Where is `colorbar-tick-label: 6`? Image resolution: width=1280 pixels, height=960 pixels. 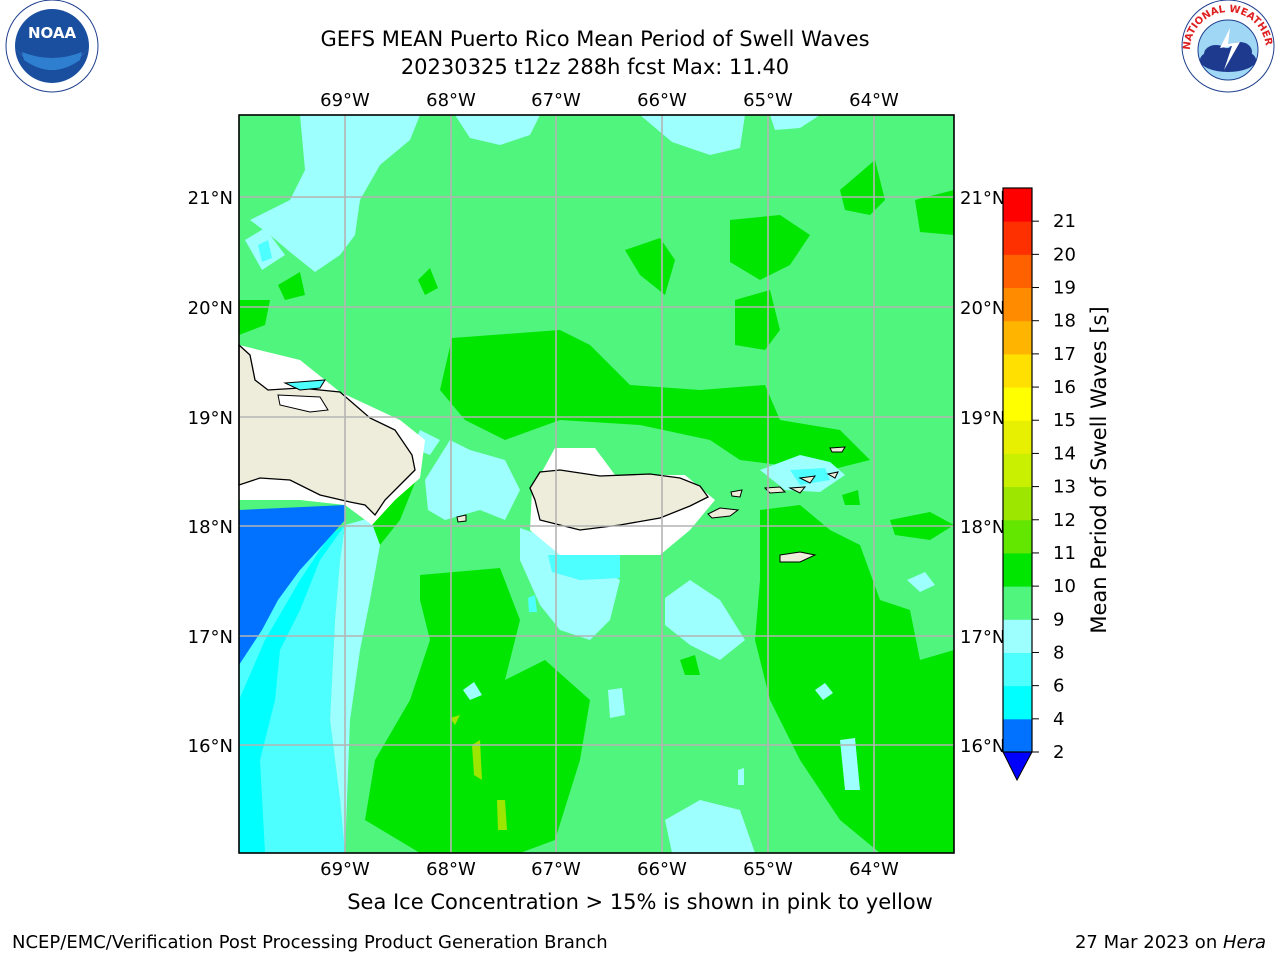 colorbar-tick-label: 6 is located at coordinates (1058, 686).